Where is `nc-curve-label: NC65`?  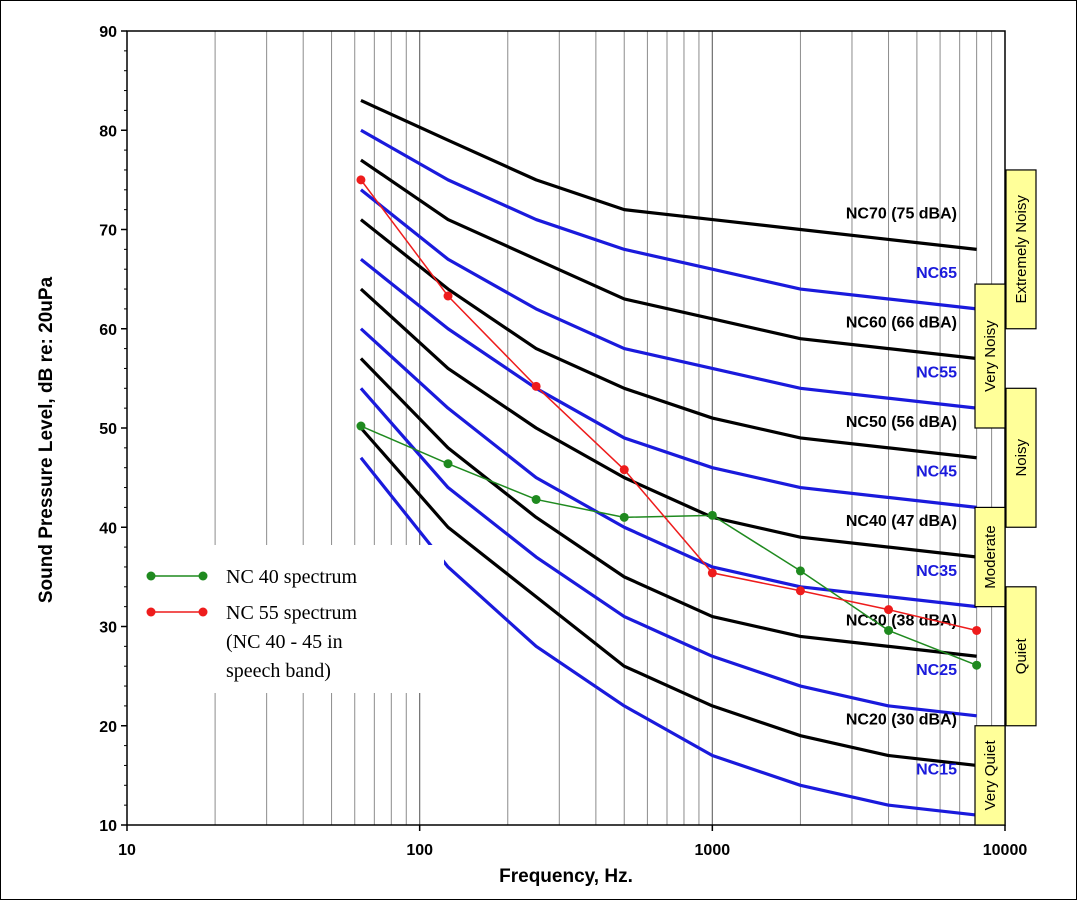
nc-curve-label: NC65 is located at coordinates (936, 273).